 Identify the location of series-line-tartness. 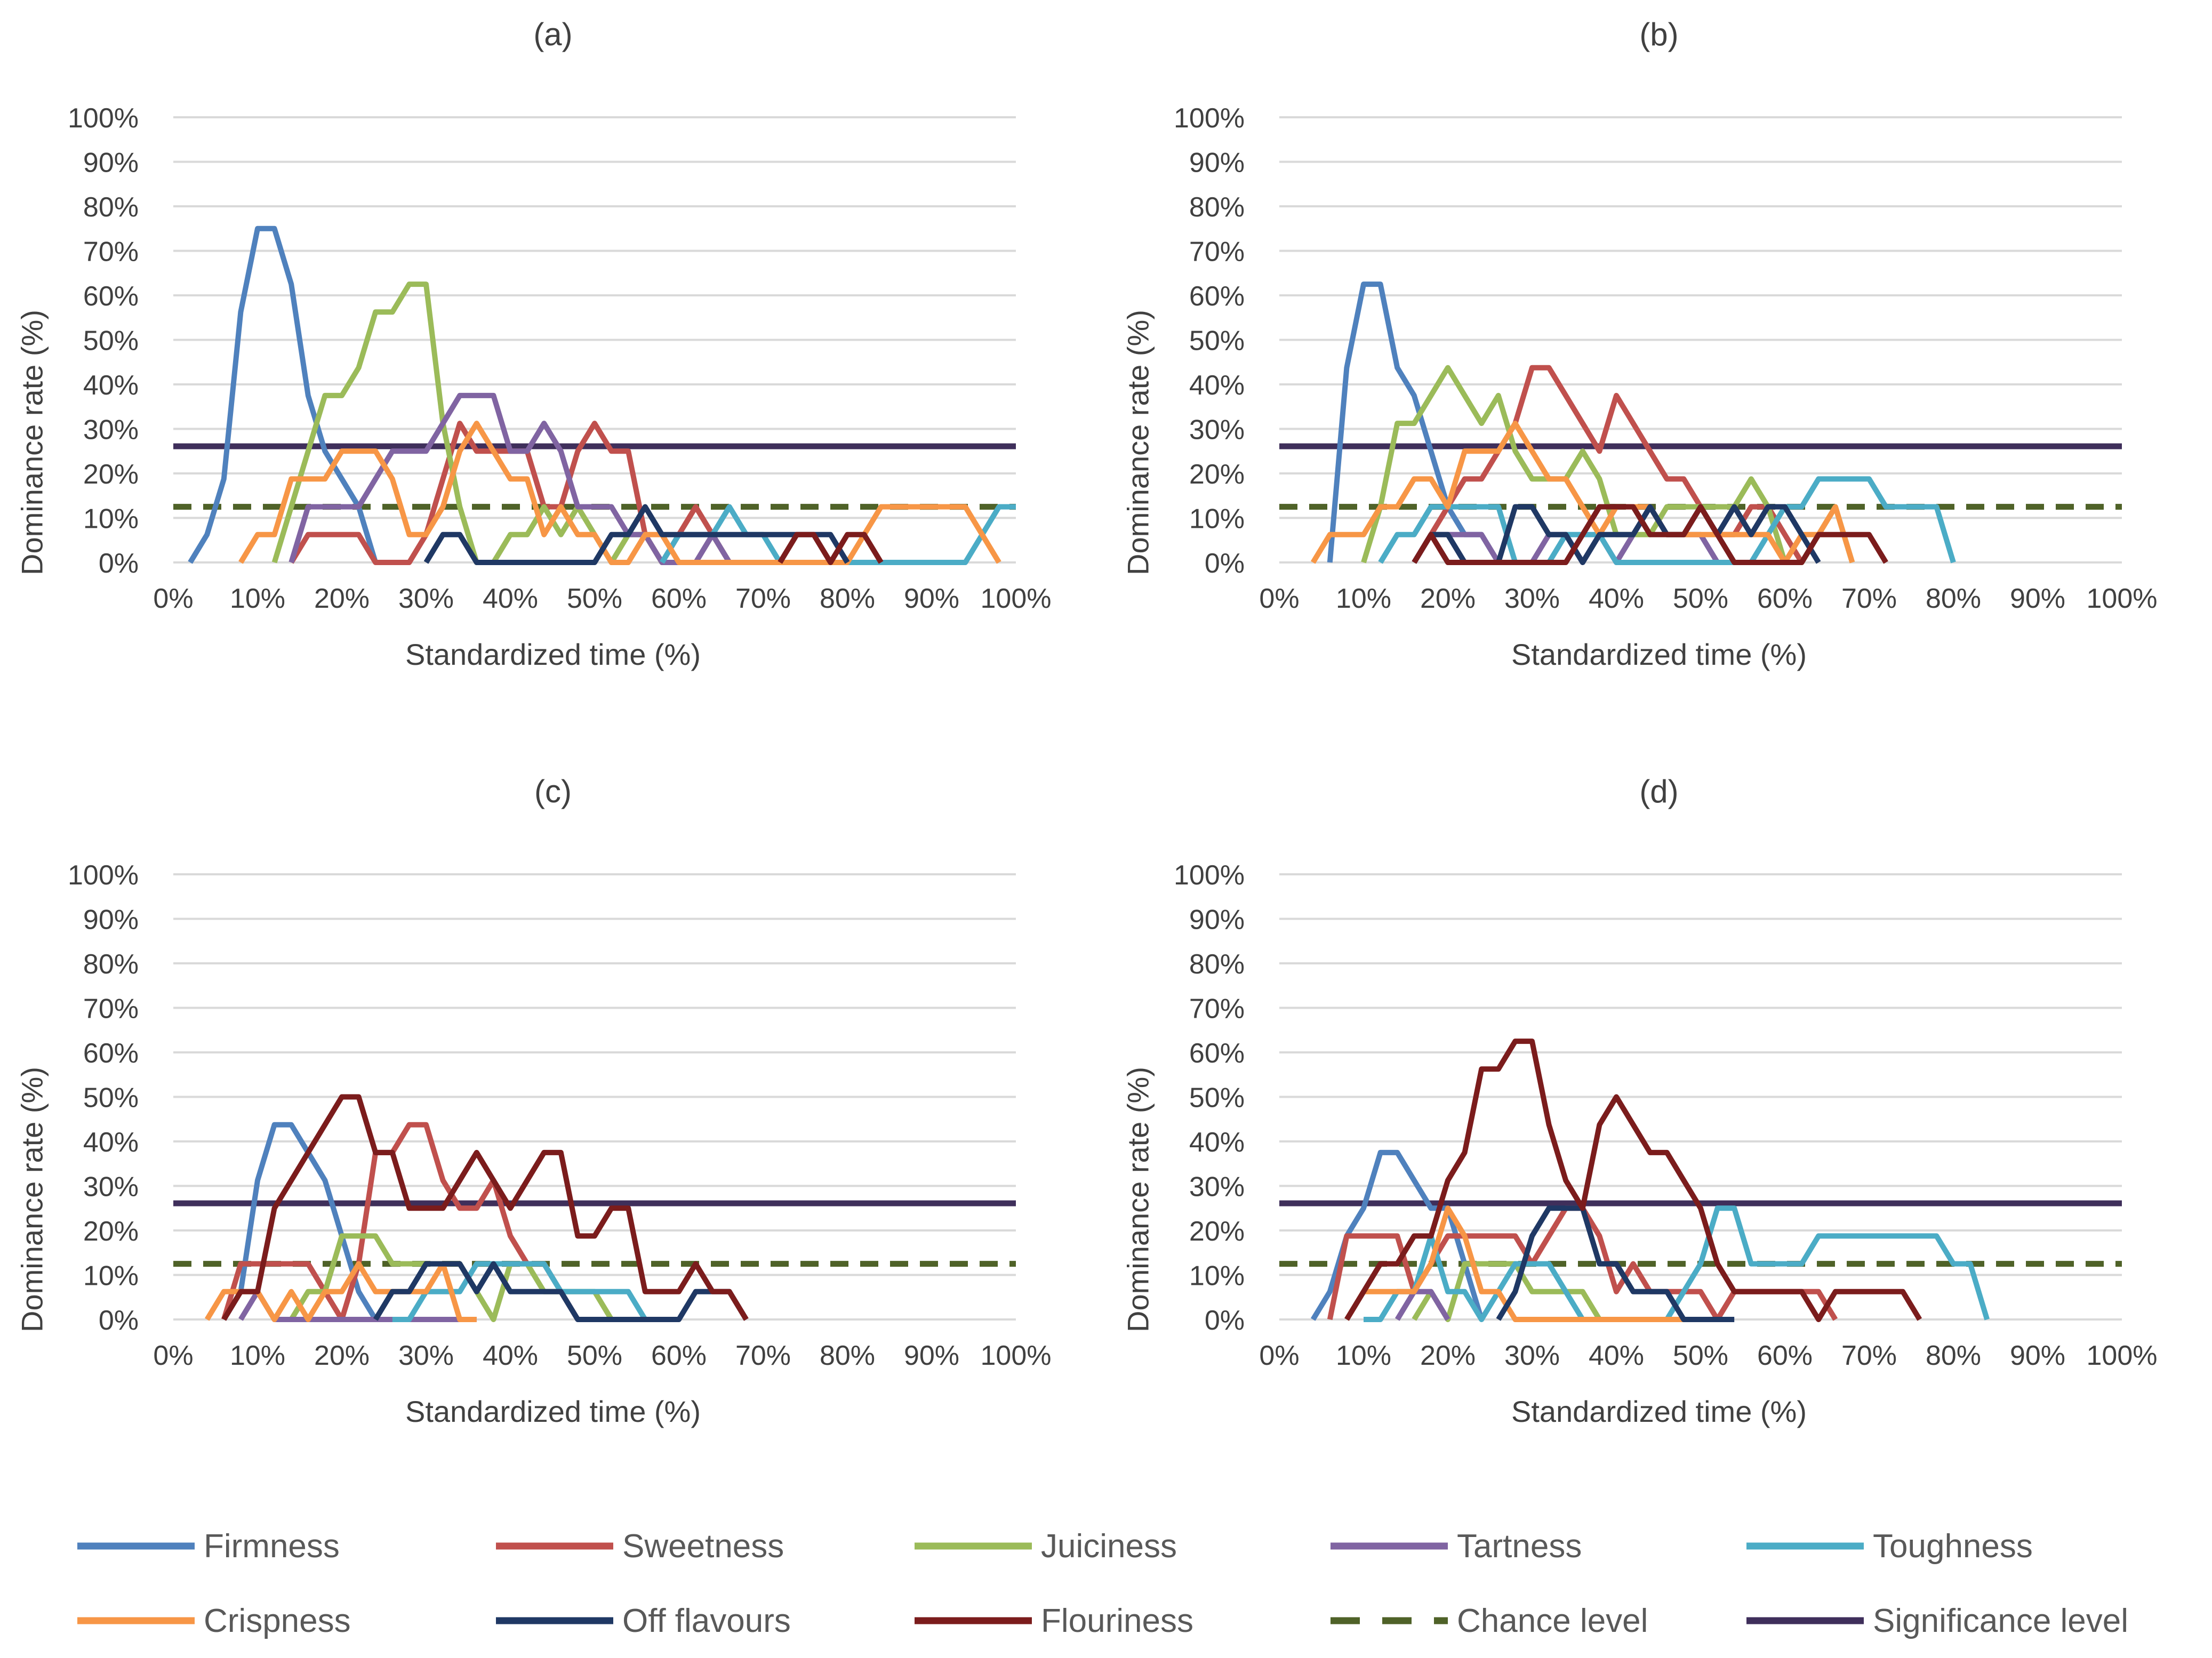
(1422, 1305).